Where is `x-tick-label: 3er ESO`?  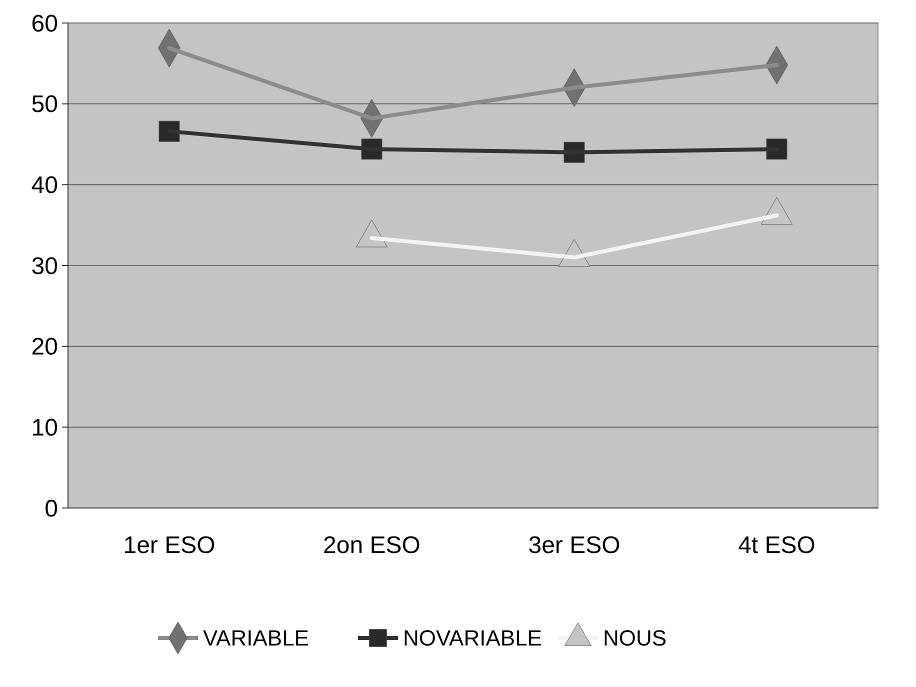
x-tick-label: 3er ESO is located at coordinates (574, 545).